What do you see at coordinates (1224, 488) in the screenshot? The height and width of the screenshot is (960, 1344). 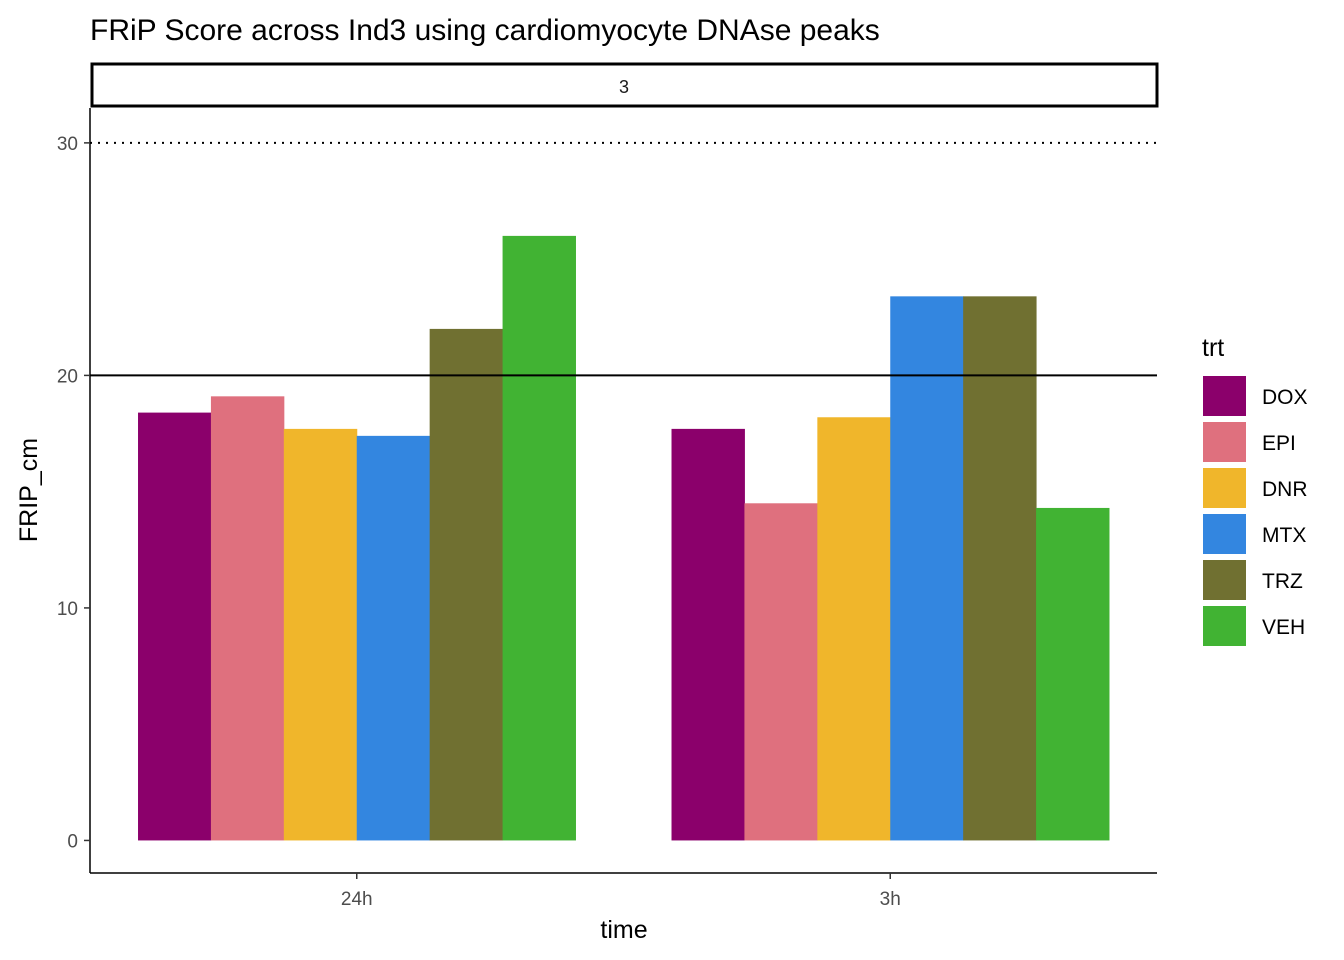 I see `legend-key-dnr` at bounding box center [1224, 488].